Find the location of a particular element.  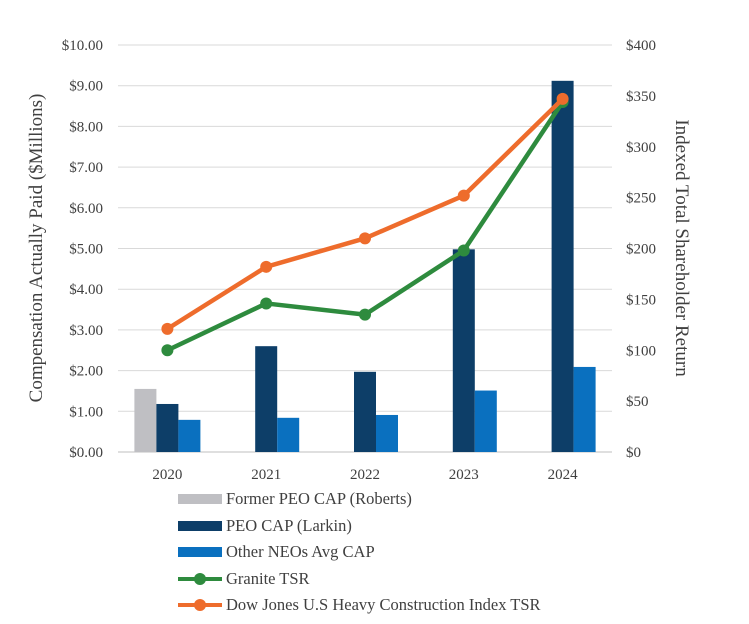

marker-granite-tsr-2020 is located at coordinates (167, 350).